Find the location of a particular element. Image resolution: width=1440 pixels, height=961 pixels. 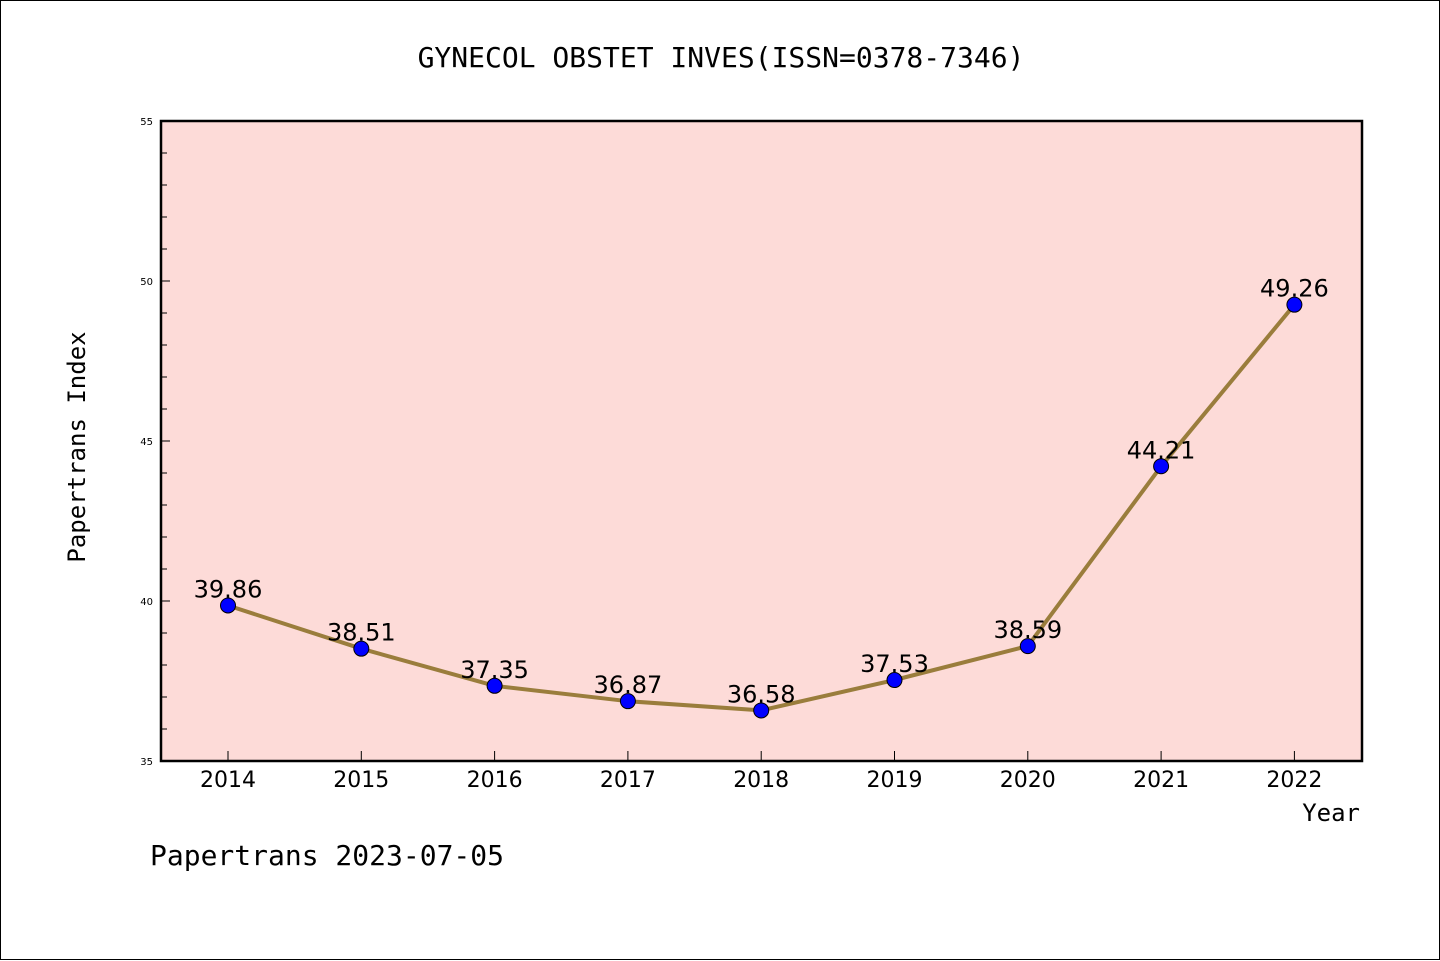

x-tick-label: 2015 is located at coordinates (361, 780).